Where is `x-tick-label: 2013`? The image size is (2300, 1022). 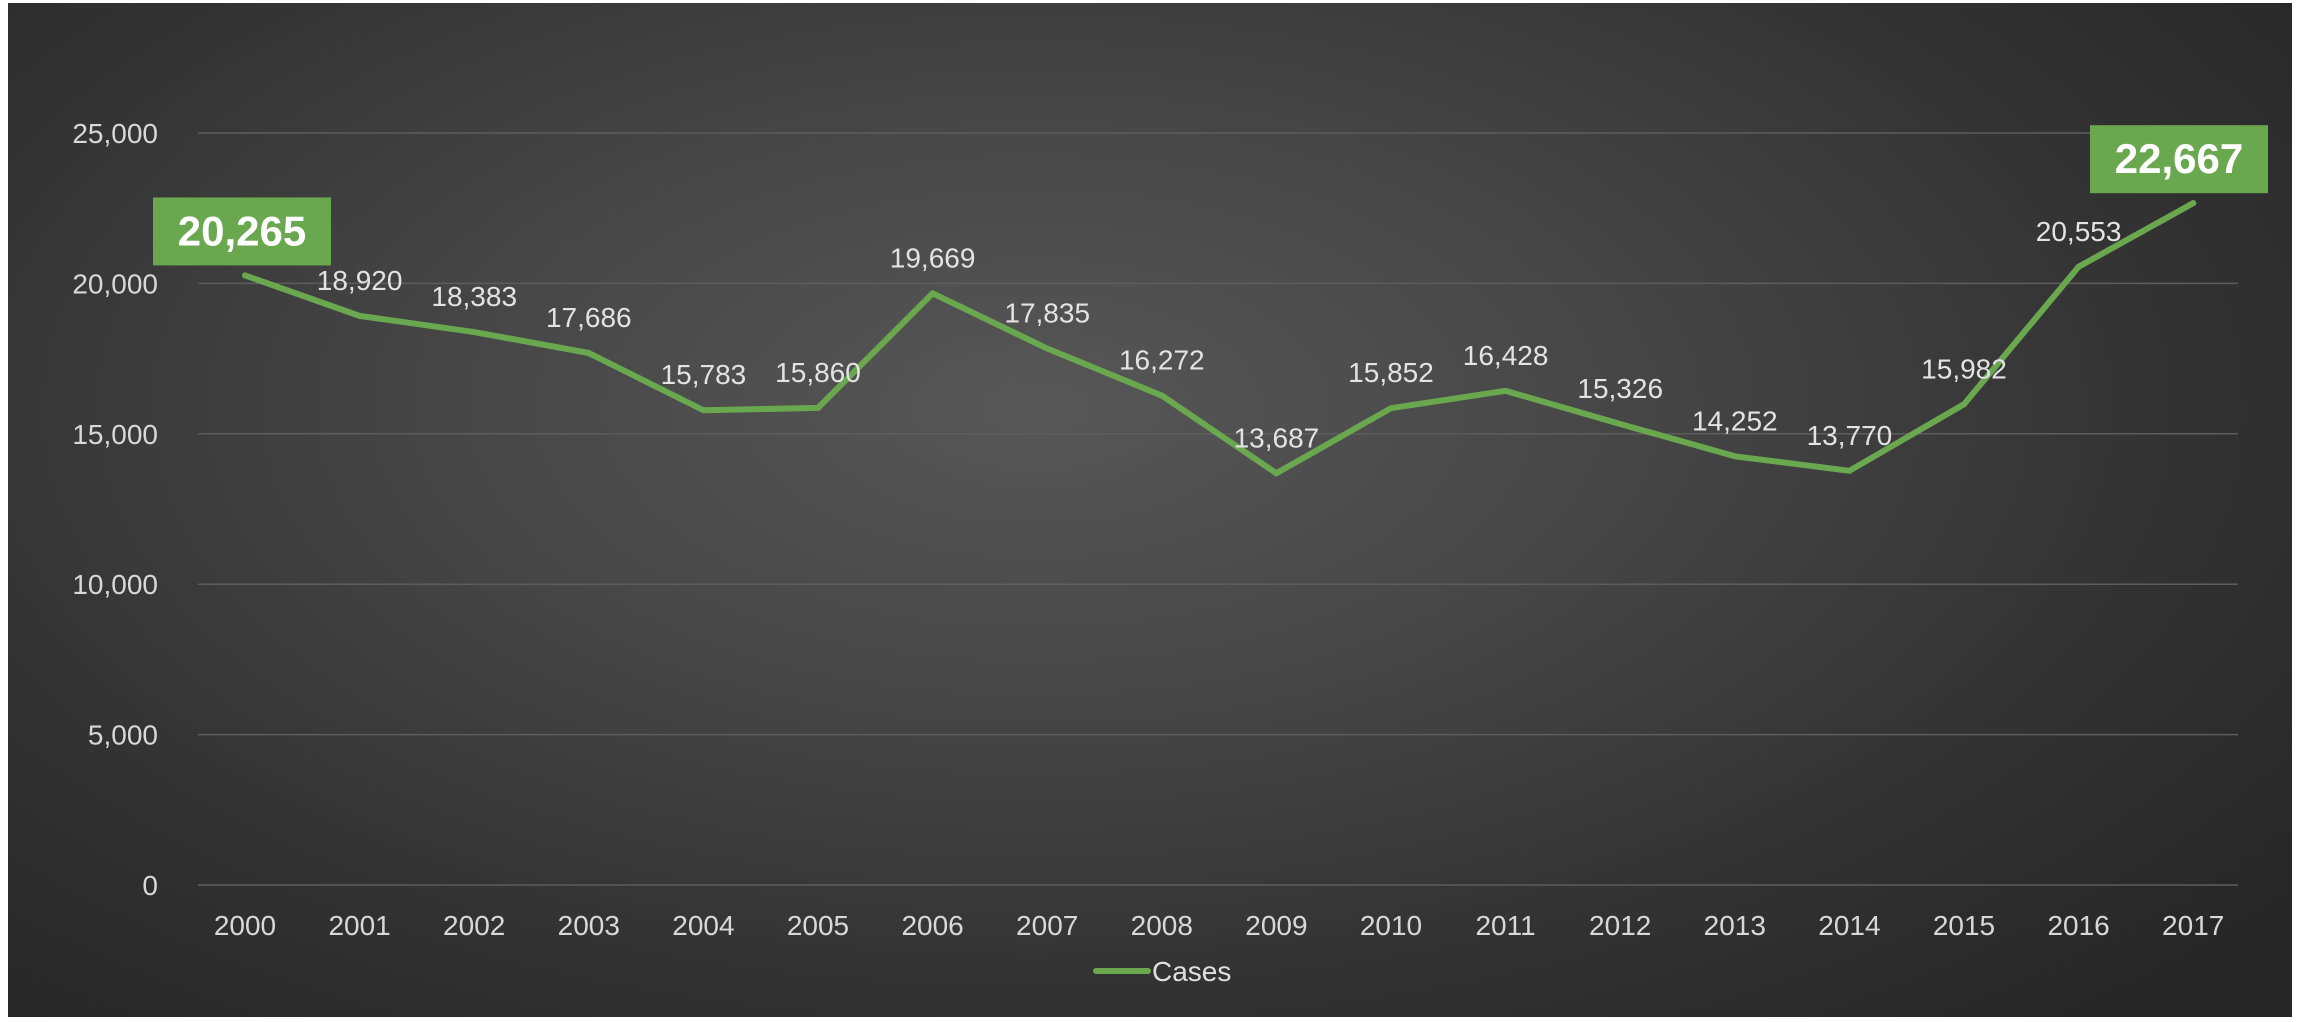
x-tick-label: 2013 is located at coordinates (1735, 925).